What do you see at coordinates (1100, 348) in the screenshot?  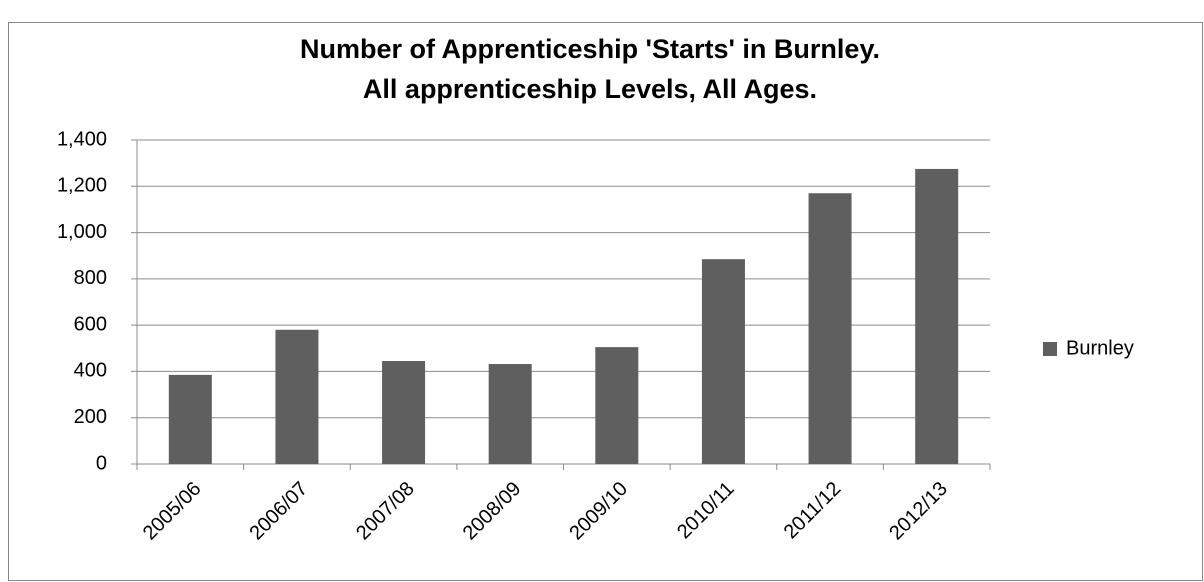 I see `legend-label: Burnley` at bounding box center [1100, 348].